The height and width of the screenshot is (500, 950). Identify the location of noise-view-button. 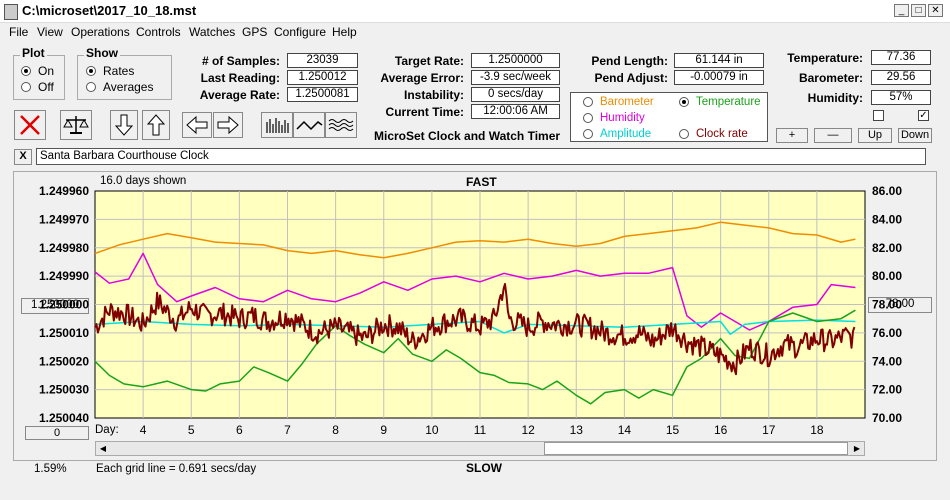
(341, 125).